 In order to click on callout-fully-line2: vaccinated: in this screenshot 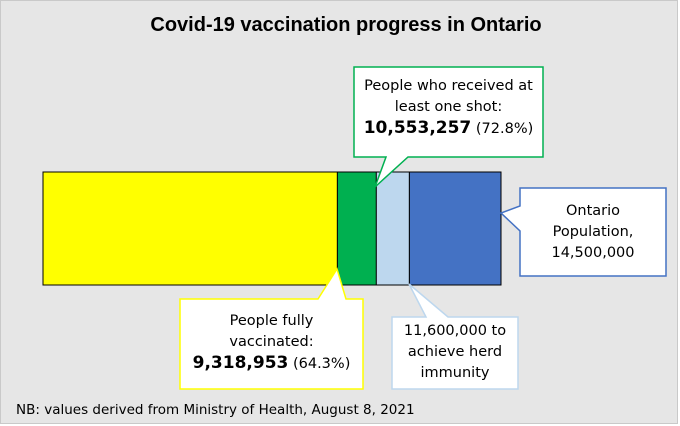, I will do `click(271, 342)`.